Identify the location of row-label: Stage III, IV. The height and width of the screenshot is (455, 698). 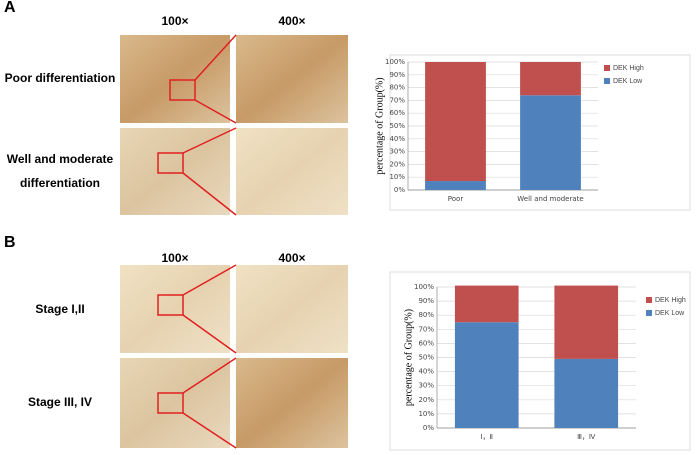
(60, 402).